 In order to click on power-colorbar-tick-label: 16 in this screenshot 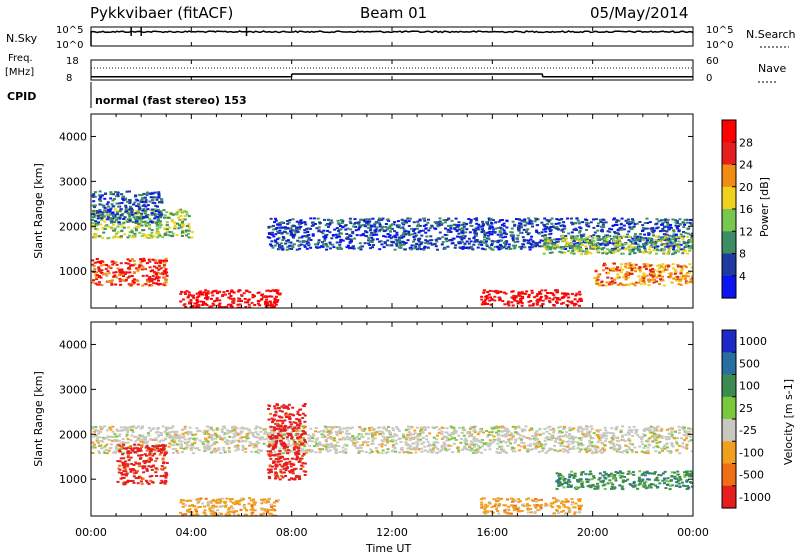, I will do `click(746, 209)`.